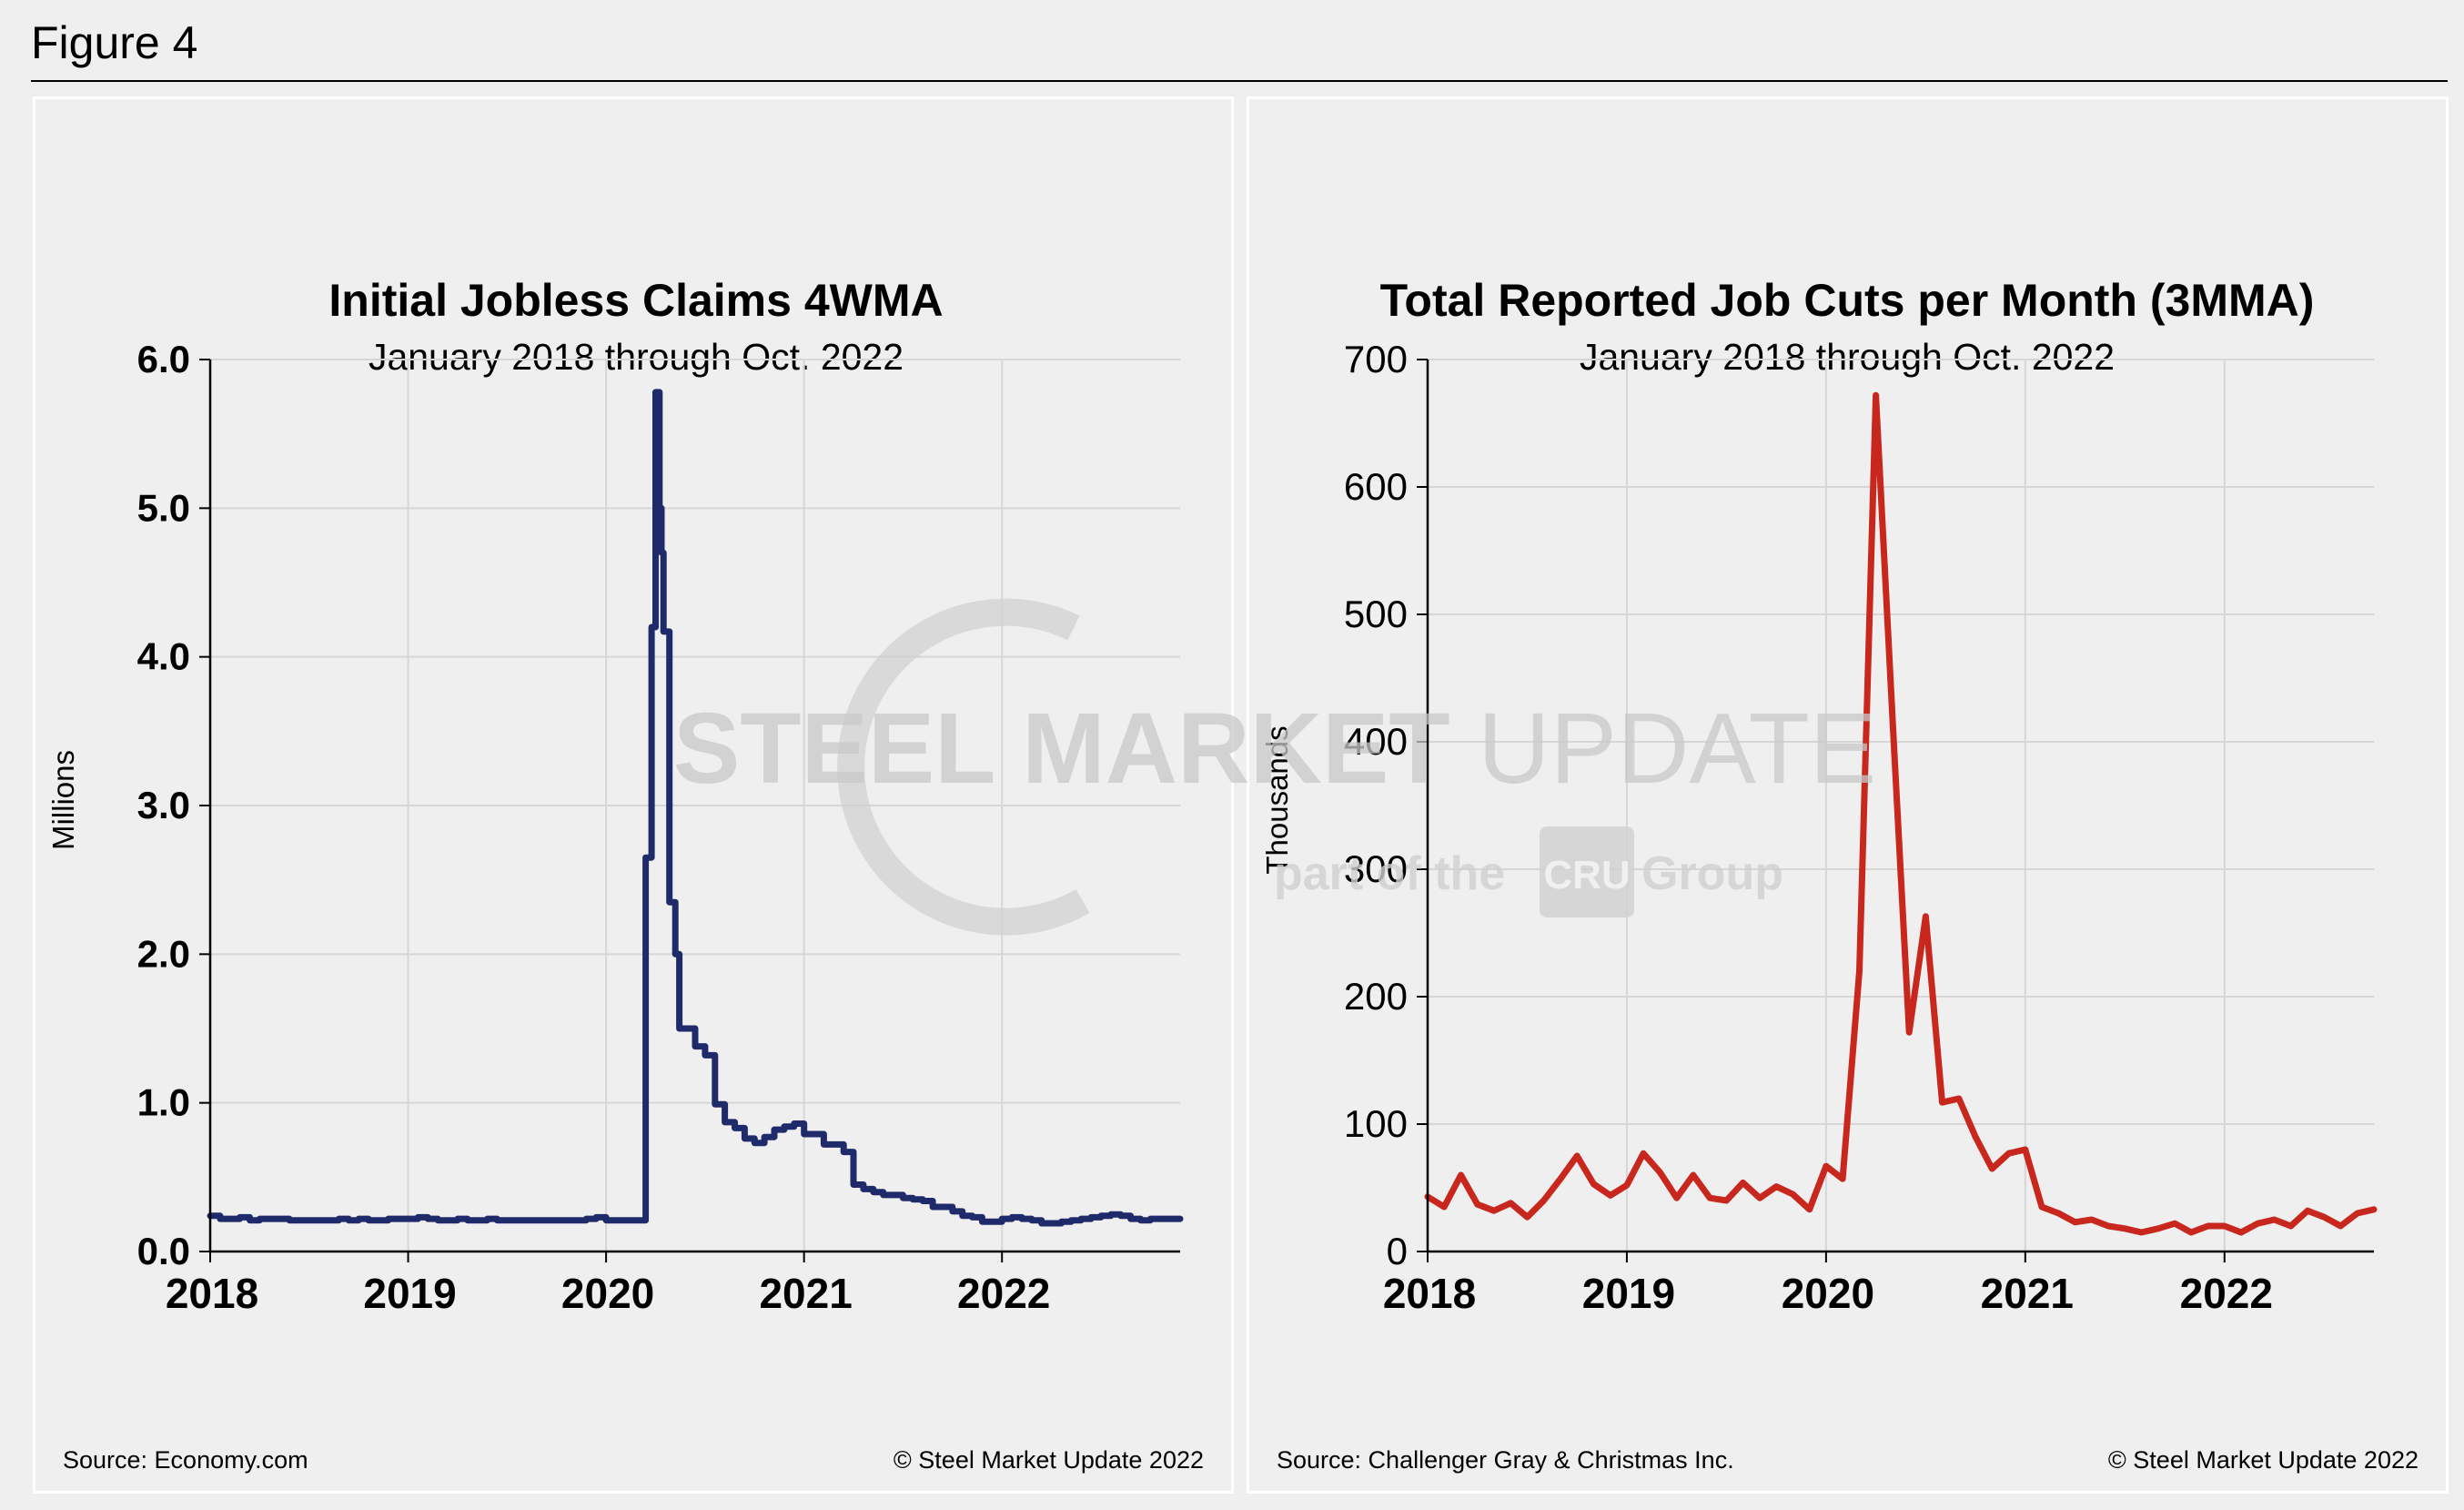  Describe the element at coordinates (163, 953) in the screenshot. I see `y-tick-label: 2.0` at that location.